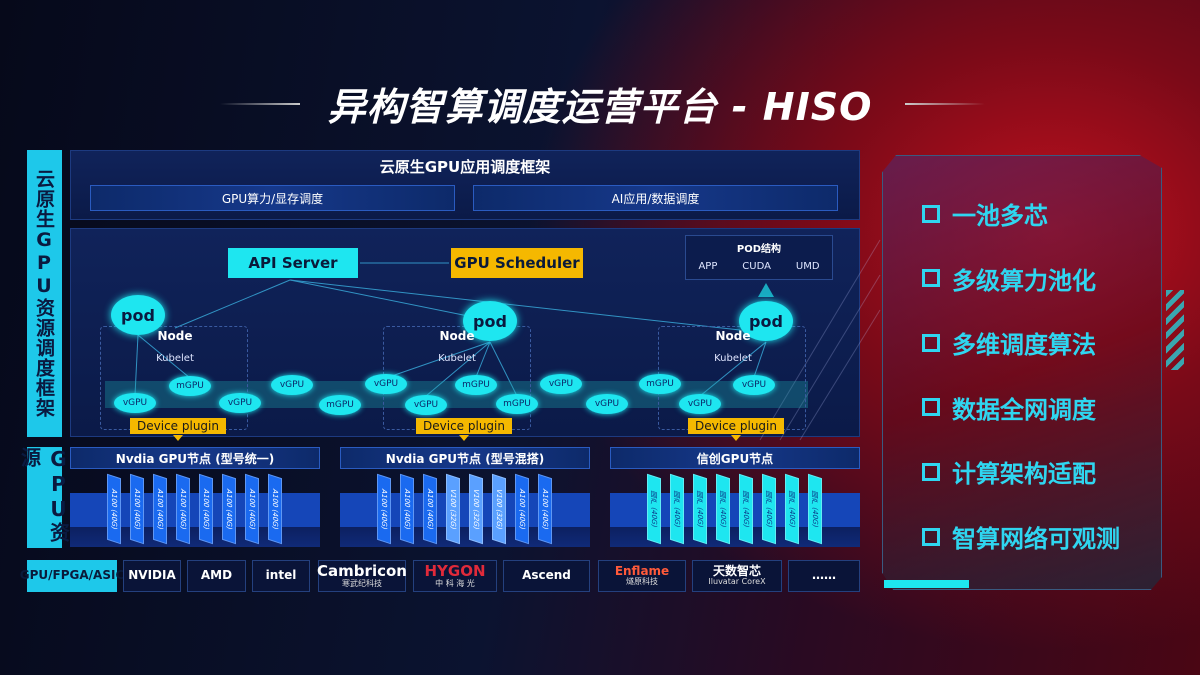  I want to click on ai-scheduling-bar: AI应用/数据调度, so click(655, 198).